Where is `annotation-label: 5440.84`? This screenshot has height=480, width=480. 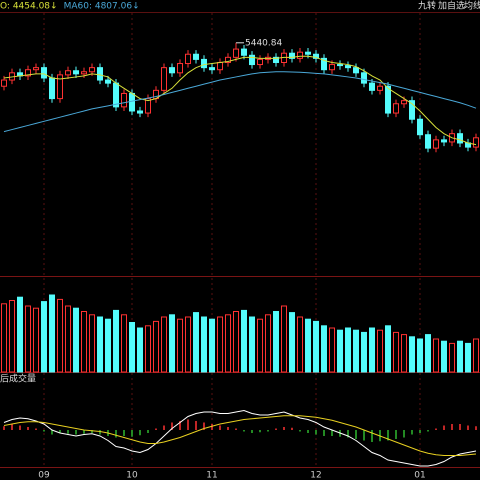 annotation-label: 5440.84 is located at coordinates (263, 43).